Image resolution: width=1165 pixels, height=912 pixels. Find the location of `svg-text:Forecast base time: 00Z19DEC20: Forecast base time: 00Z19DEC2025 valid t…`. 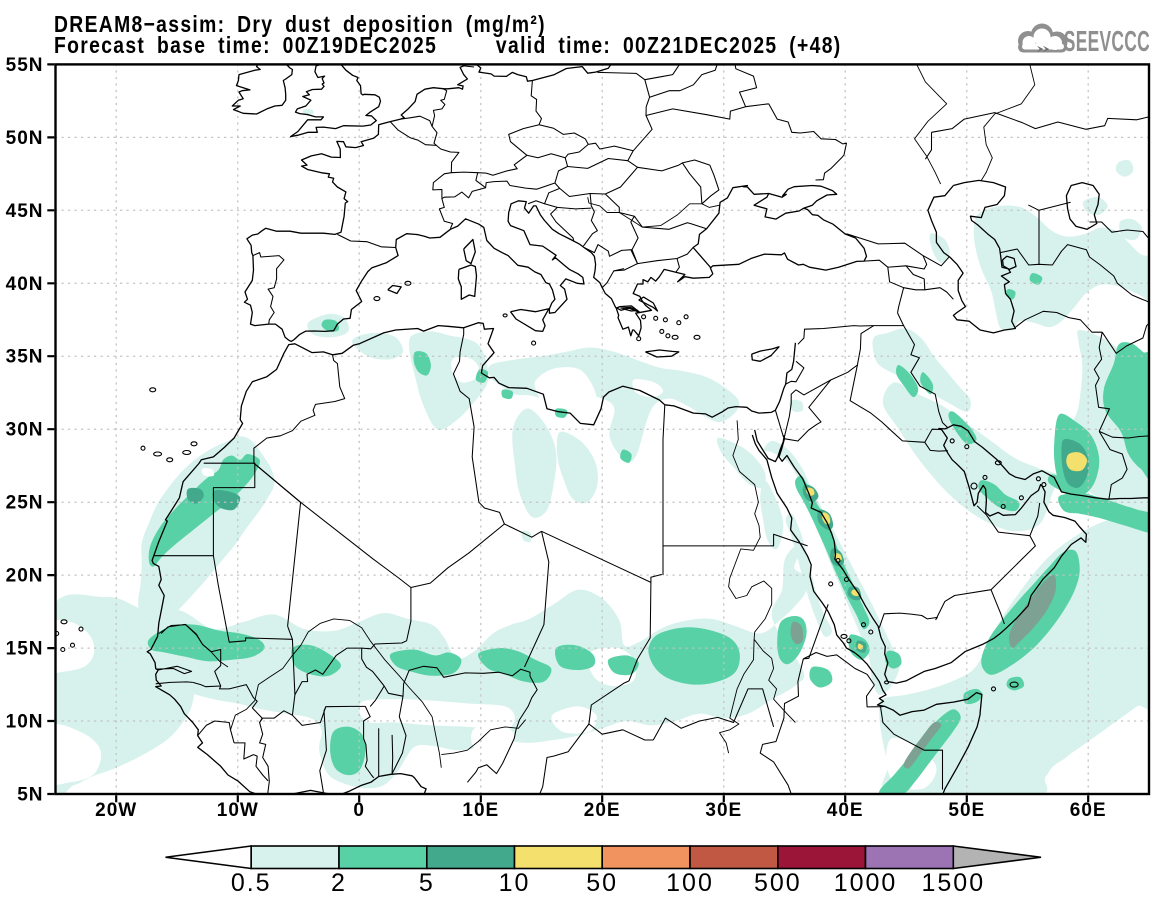

svg-text:Forecast base time: 00Z19DEC20: Forecast base time: 00Z19DEC2025 valid t… is located at coordinates (448, 46).